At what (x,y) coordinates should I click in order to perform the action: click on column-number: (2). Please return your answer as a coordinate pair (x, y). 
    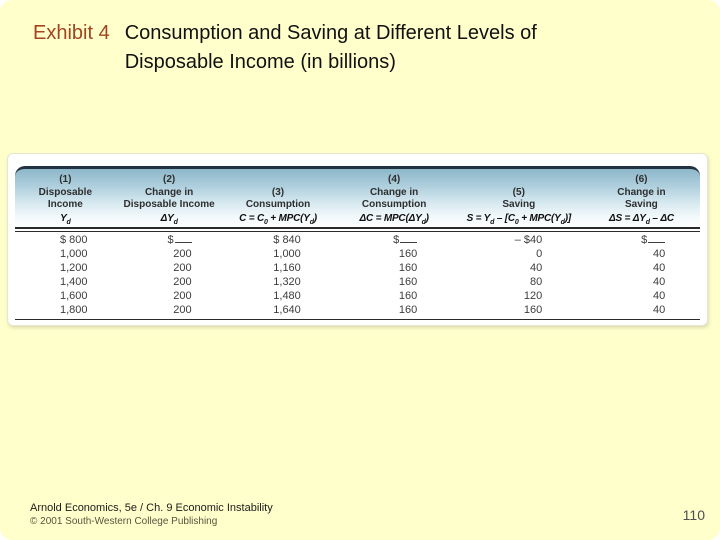
    Looking at the image, I should click on (169, 179).